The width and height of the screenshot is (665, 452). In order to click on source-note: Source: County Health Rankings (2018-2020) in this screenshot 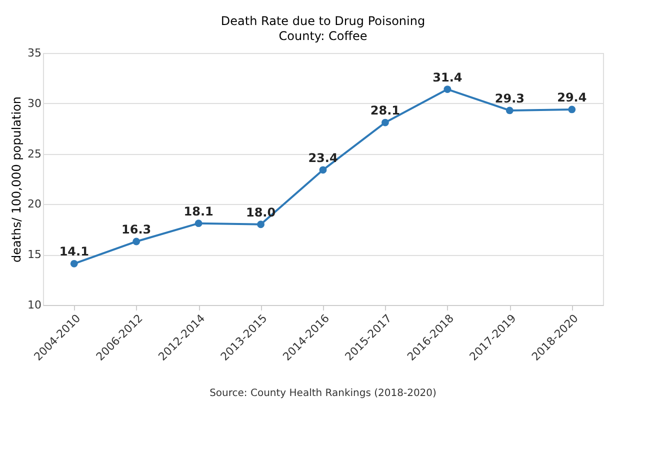, I will do `click(323, 393)`.